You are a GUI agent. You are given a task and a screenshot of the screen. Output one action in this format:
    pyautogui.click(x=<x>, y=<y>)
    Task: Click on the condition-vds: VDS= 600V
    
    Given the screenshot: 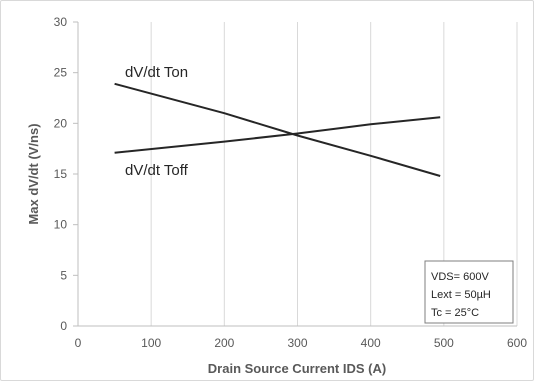 What is the action you would take?
    pyautogui.click(x=460, y=277)
    